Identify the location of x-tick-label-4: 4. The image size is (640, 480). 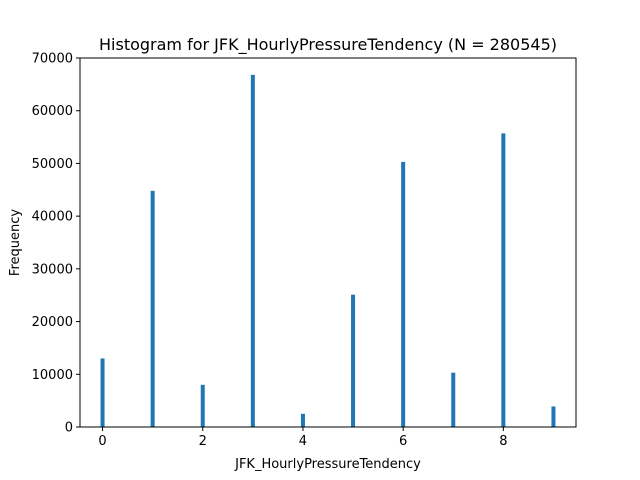
(303, 441).